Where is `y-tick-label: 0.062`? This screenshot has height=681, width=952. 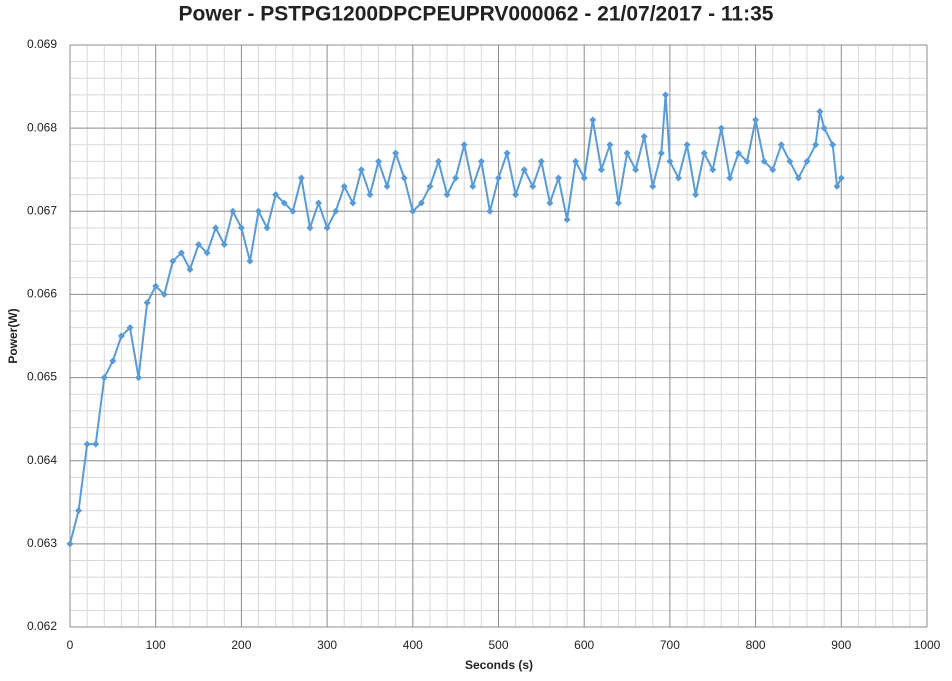
y-tick-label: 0.062 is located at coordinates (42, 626).